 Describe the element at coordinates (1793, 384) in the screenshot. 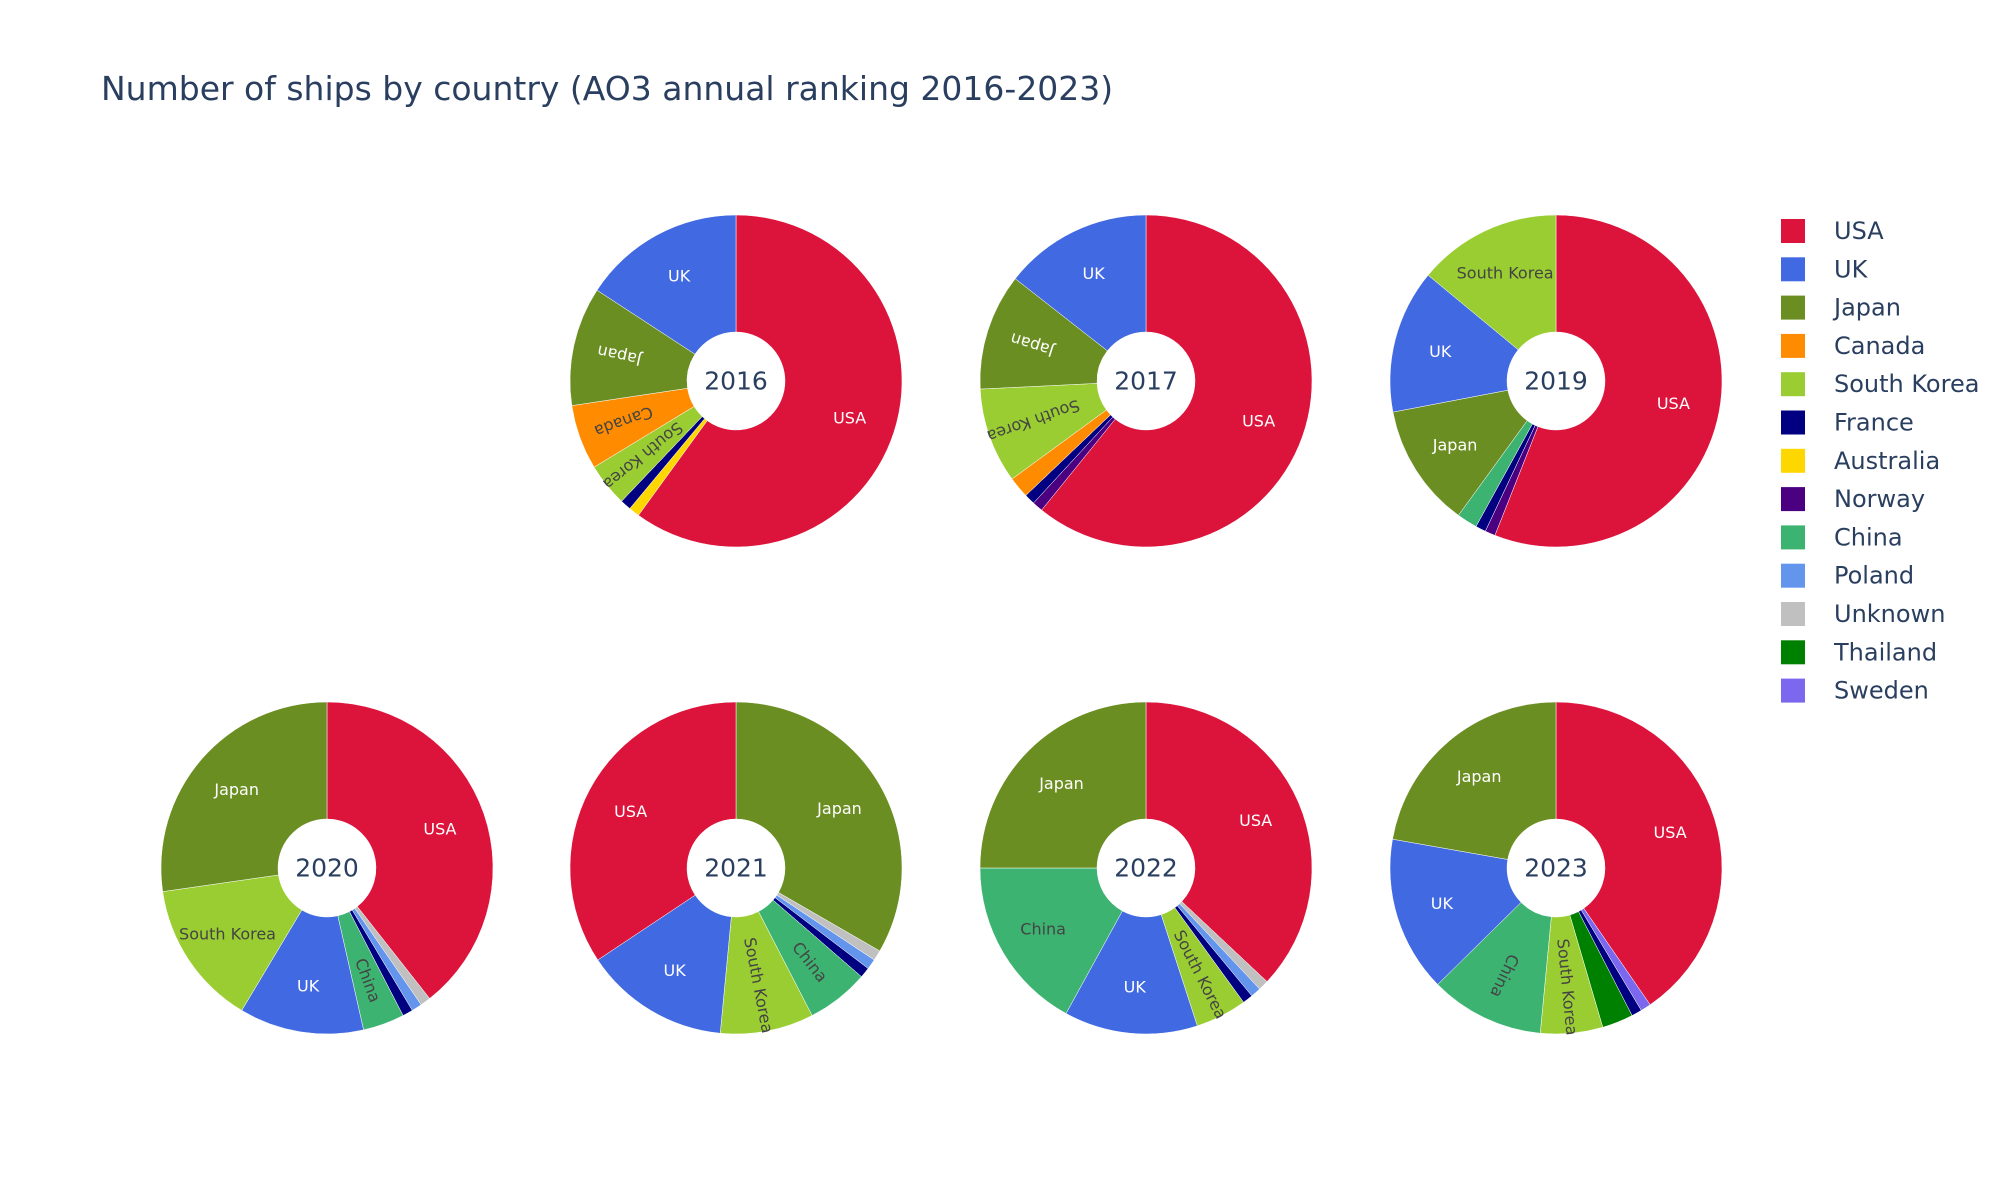

I see `legend-swatch-south-korea` at that location.